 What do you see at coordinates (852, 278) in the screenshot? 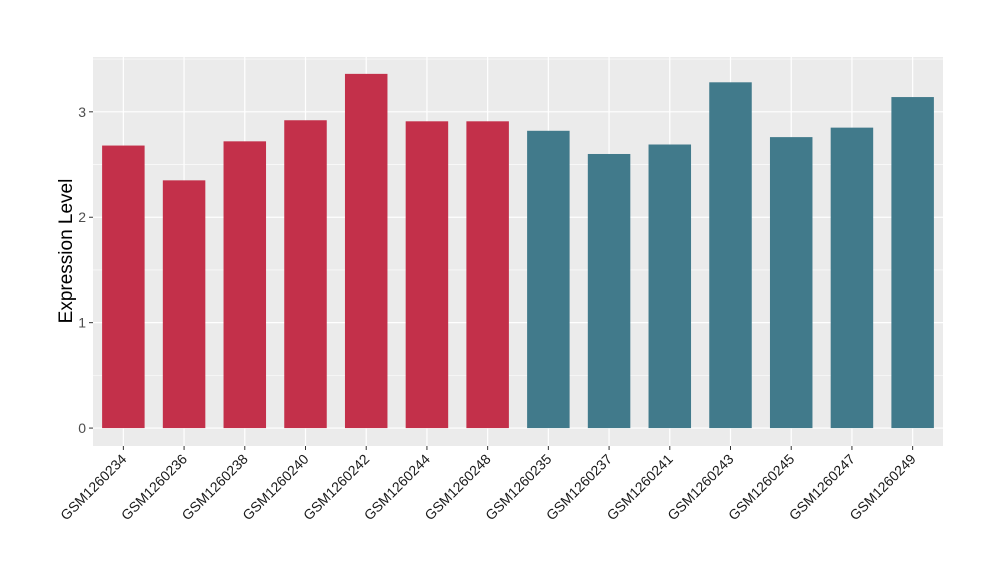
I see `bar-GSM1260247` at bounding box center [852, 278].